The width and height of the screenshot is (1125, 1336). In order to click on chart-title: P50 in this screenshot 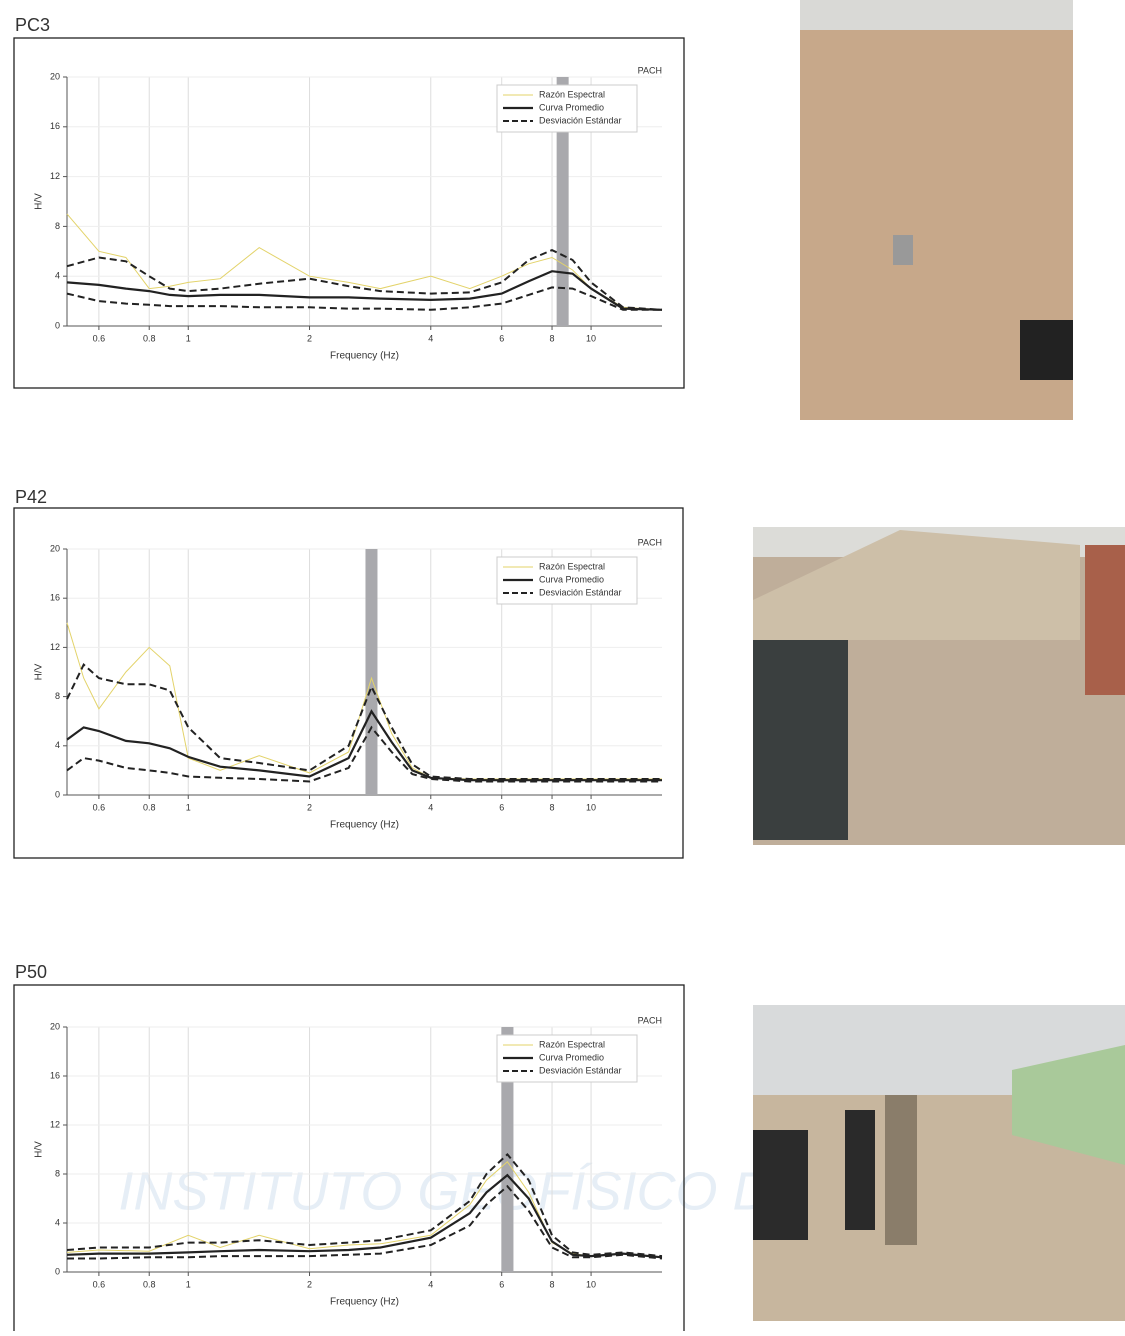, I will do `click(31, 972)`.